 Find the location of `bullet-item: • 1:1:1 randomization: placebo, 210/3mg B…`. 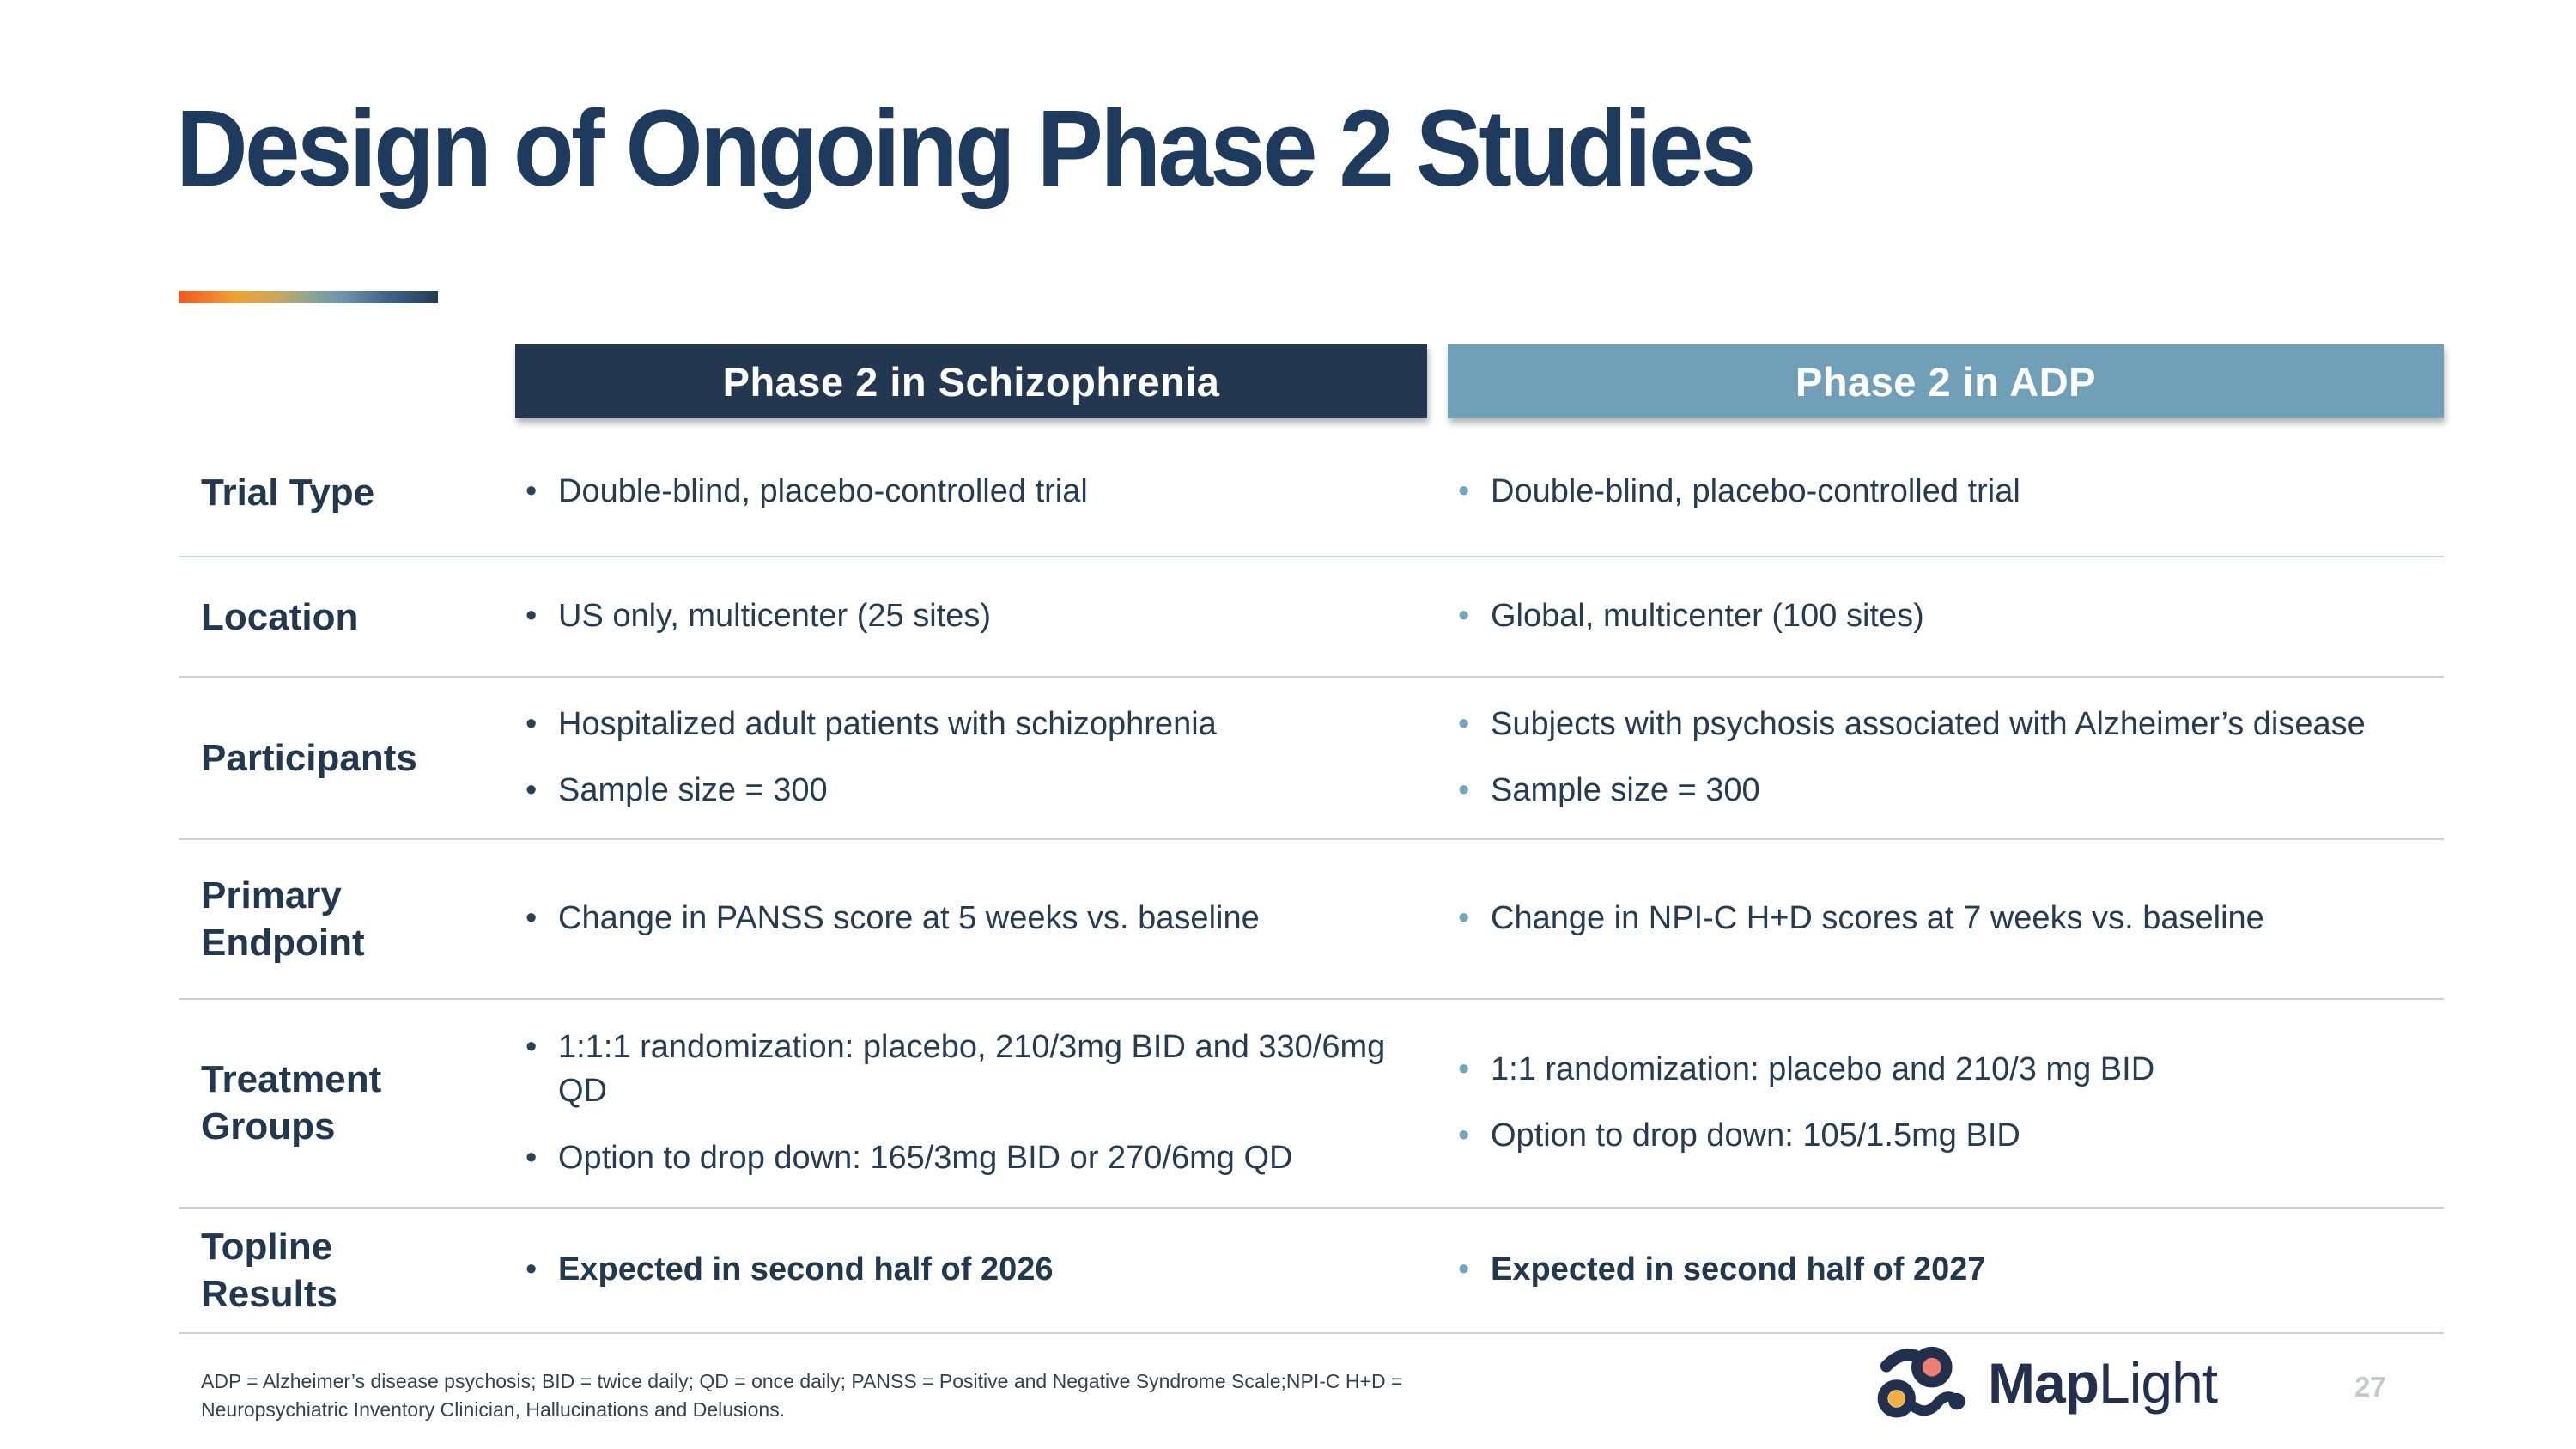

bullet-item: • 1:1:1 randomization: placebo, 210/3mg B… is located at coordinates (971, 1070).